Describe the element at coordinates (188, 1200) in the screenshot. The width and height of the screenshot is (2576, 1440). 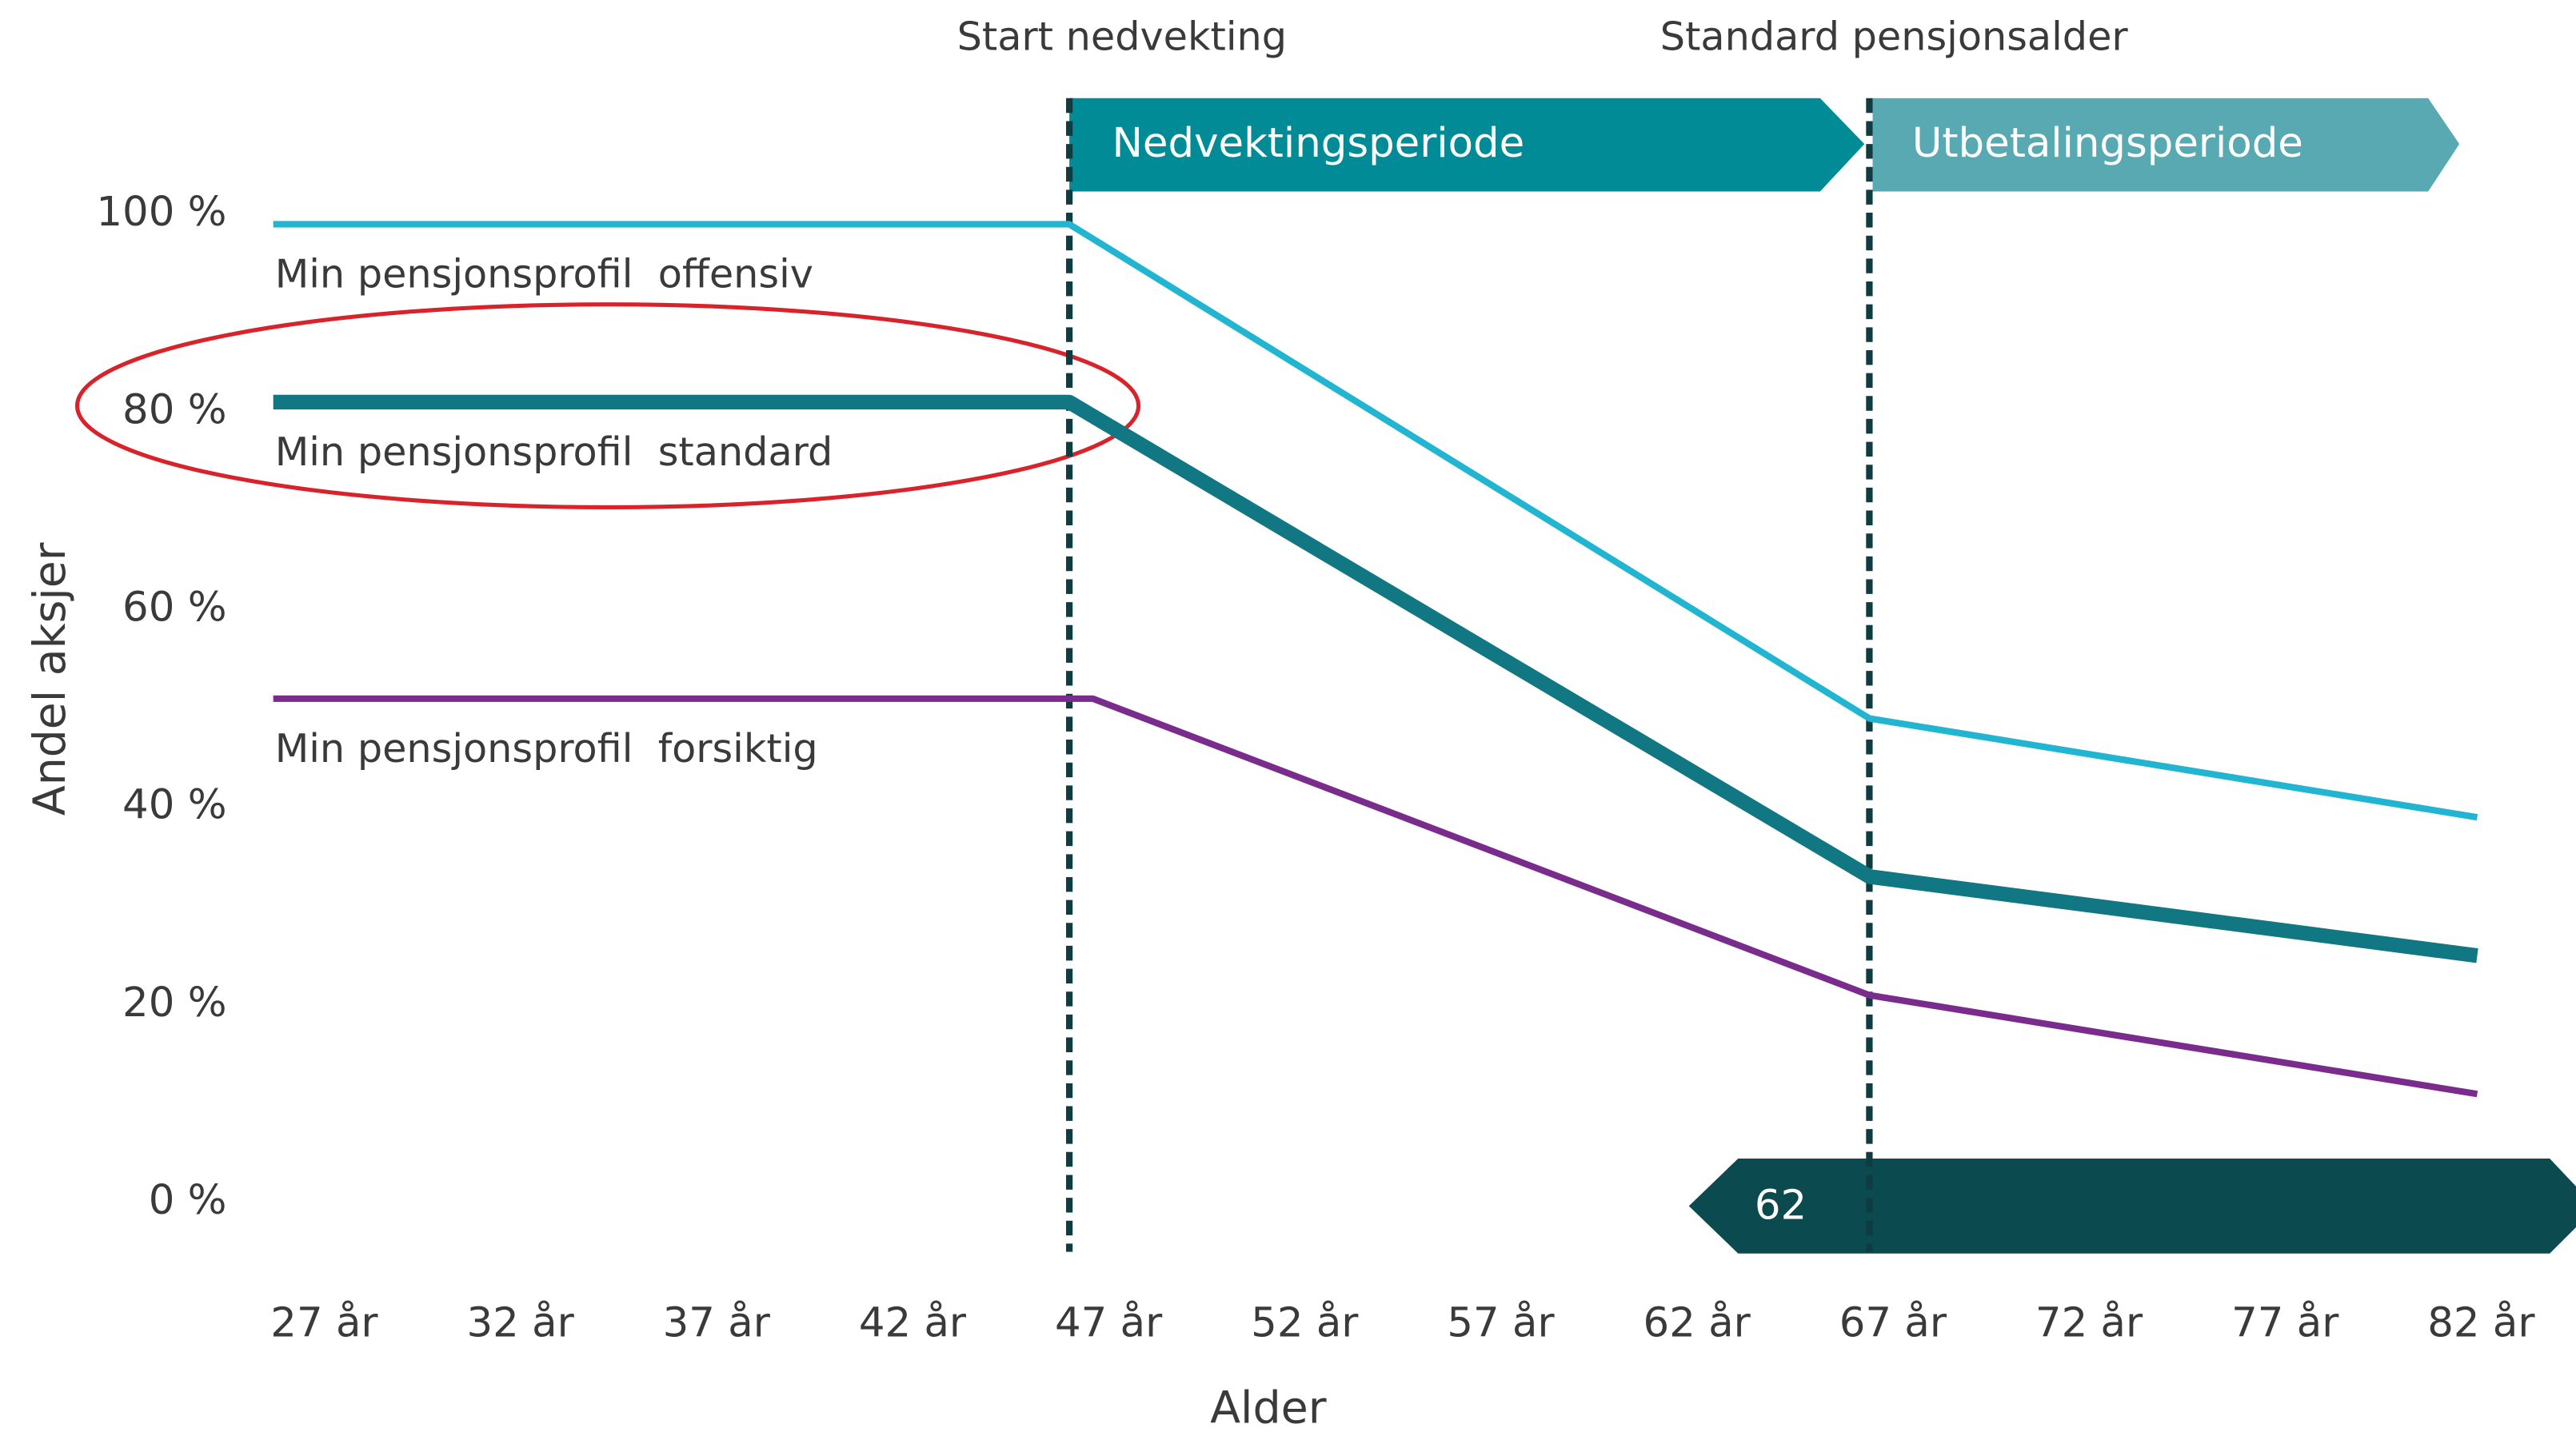
I see `y-tick-label: 0 %` at that location.